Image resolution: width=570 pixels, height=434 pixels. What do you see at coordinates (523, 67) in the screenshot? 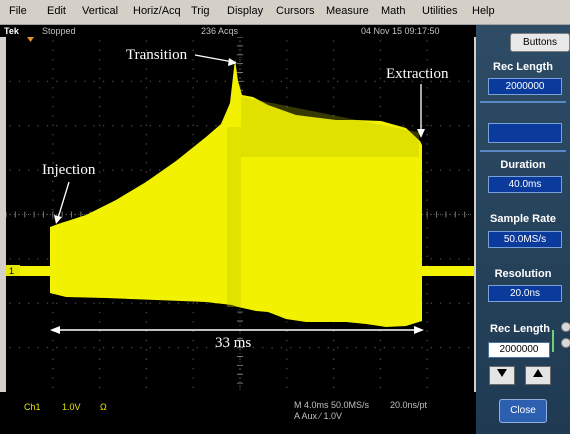
I see `rec-length-label: Rec Length` at bounding box center [523, 67].